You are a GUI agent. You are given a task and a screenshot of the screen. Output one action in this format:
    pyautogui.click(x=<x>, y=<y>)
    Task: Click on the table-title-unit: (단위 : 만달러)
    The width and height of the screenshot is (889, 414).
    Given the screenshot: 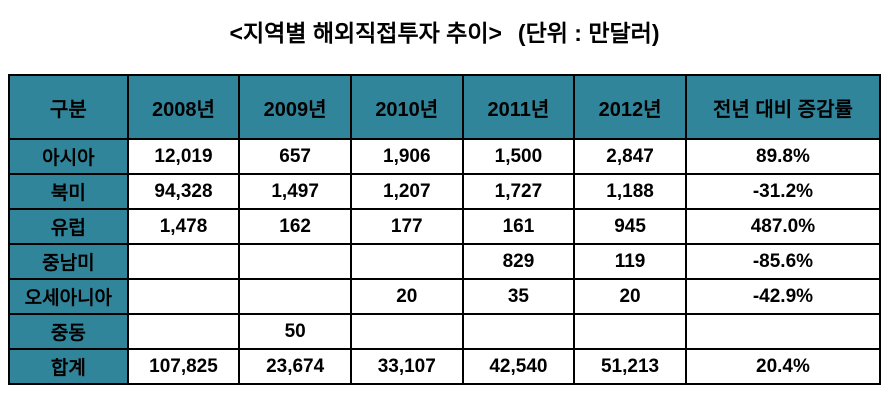 What is the action you would take?
    pyautogui.click(x=588, y=33)
    